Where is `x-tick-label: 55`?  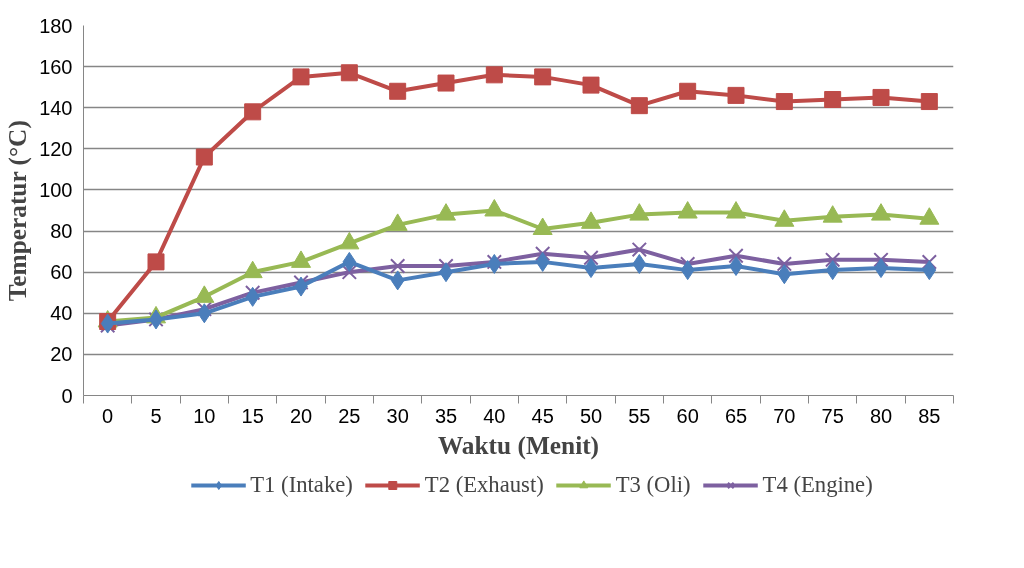 x-tick-label: 55 is located at coordinates (639, 415).